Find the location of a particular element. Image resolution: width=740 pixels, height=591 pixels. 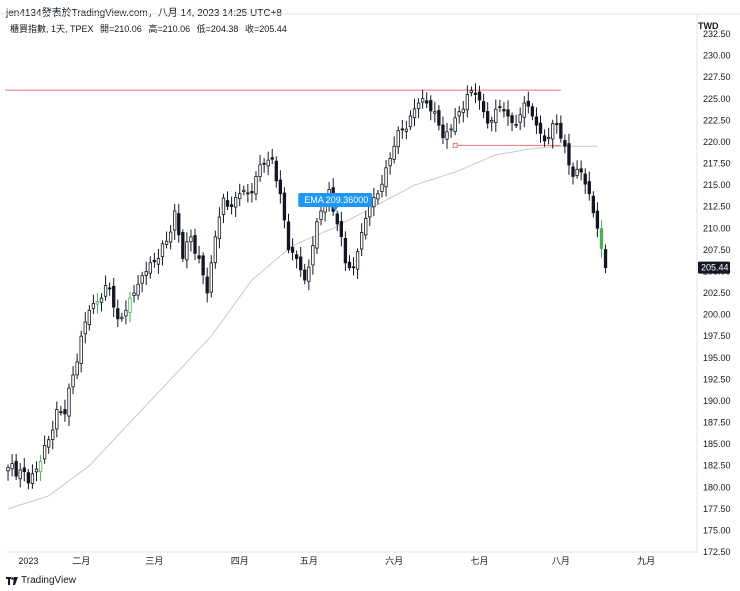

currency-label: TWD is located at coordinates (708, 26).